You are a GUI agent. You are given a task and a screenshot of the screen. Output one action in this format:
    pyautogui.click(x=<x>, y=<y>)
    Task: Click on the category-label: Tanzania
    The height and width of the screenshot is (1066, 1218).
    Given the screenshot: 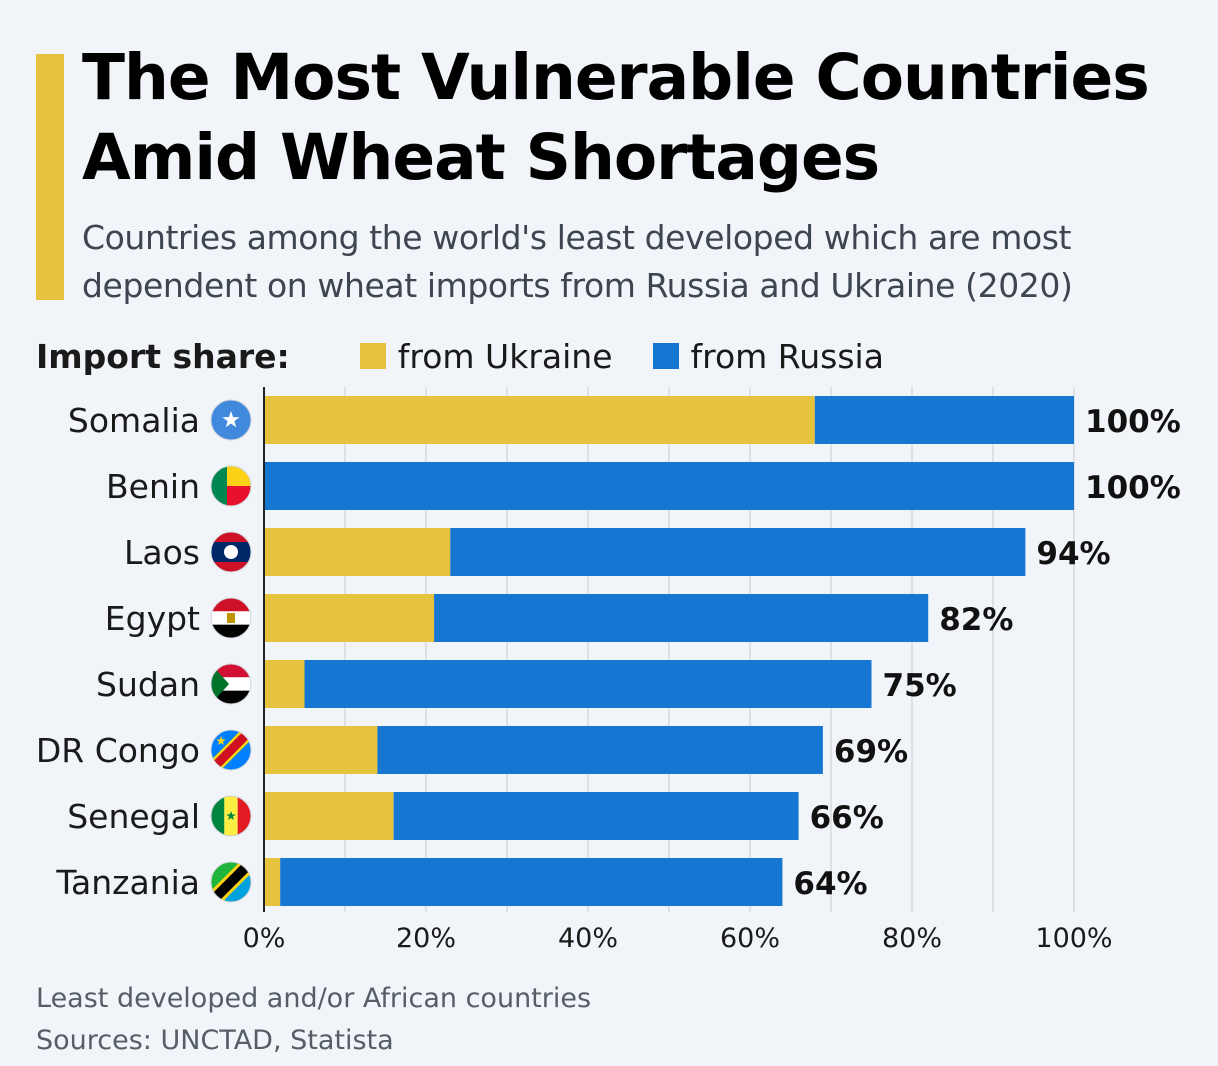 What is the action you would take?
    pyautogui.click(x=127, y=882)
    